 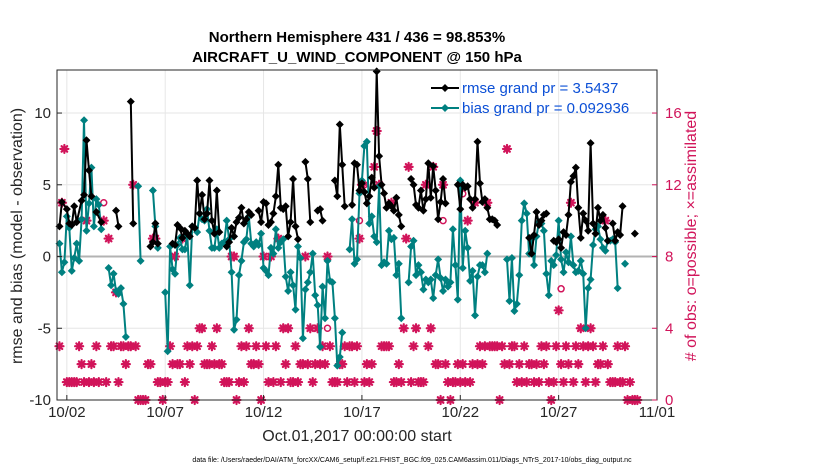 I want to click on y2-axis-label: # of obs: o=possible; ×=assimilated, so click(x=691, y=236).